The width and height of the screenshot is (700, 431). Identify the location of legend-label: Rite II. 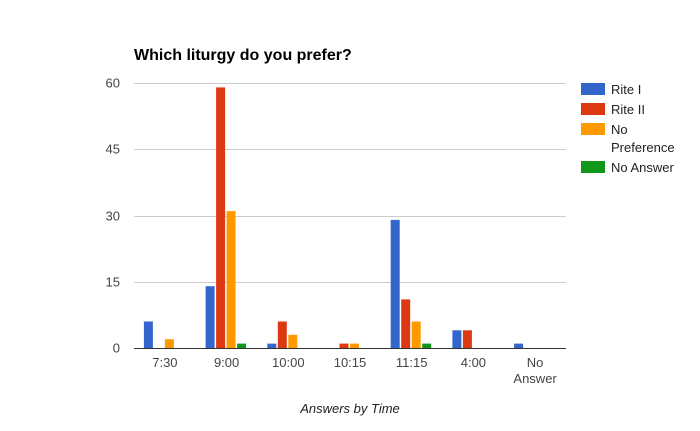
(628, 109).